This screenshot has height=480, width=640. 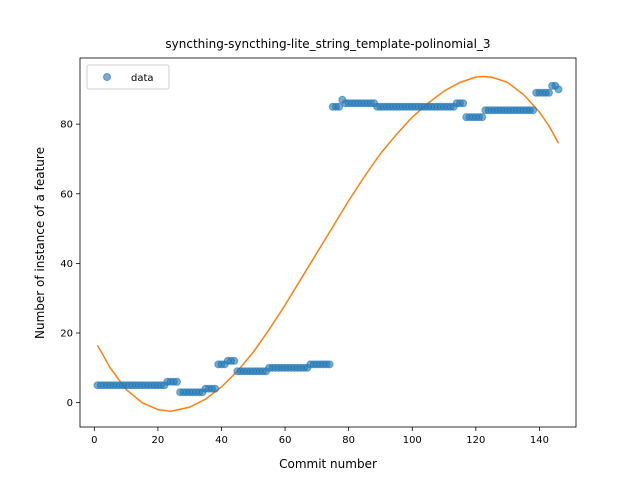 I want to click on legend: data, so click(x=128, y=77).